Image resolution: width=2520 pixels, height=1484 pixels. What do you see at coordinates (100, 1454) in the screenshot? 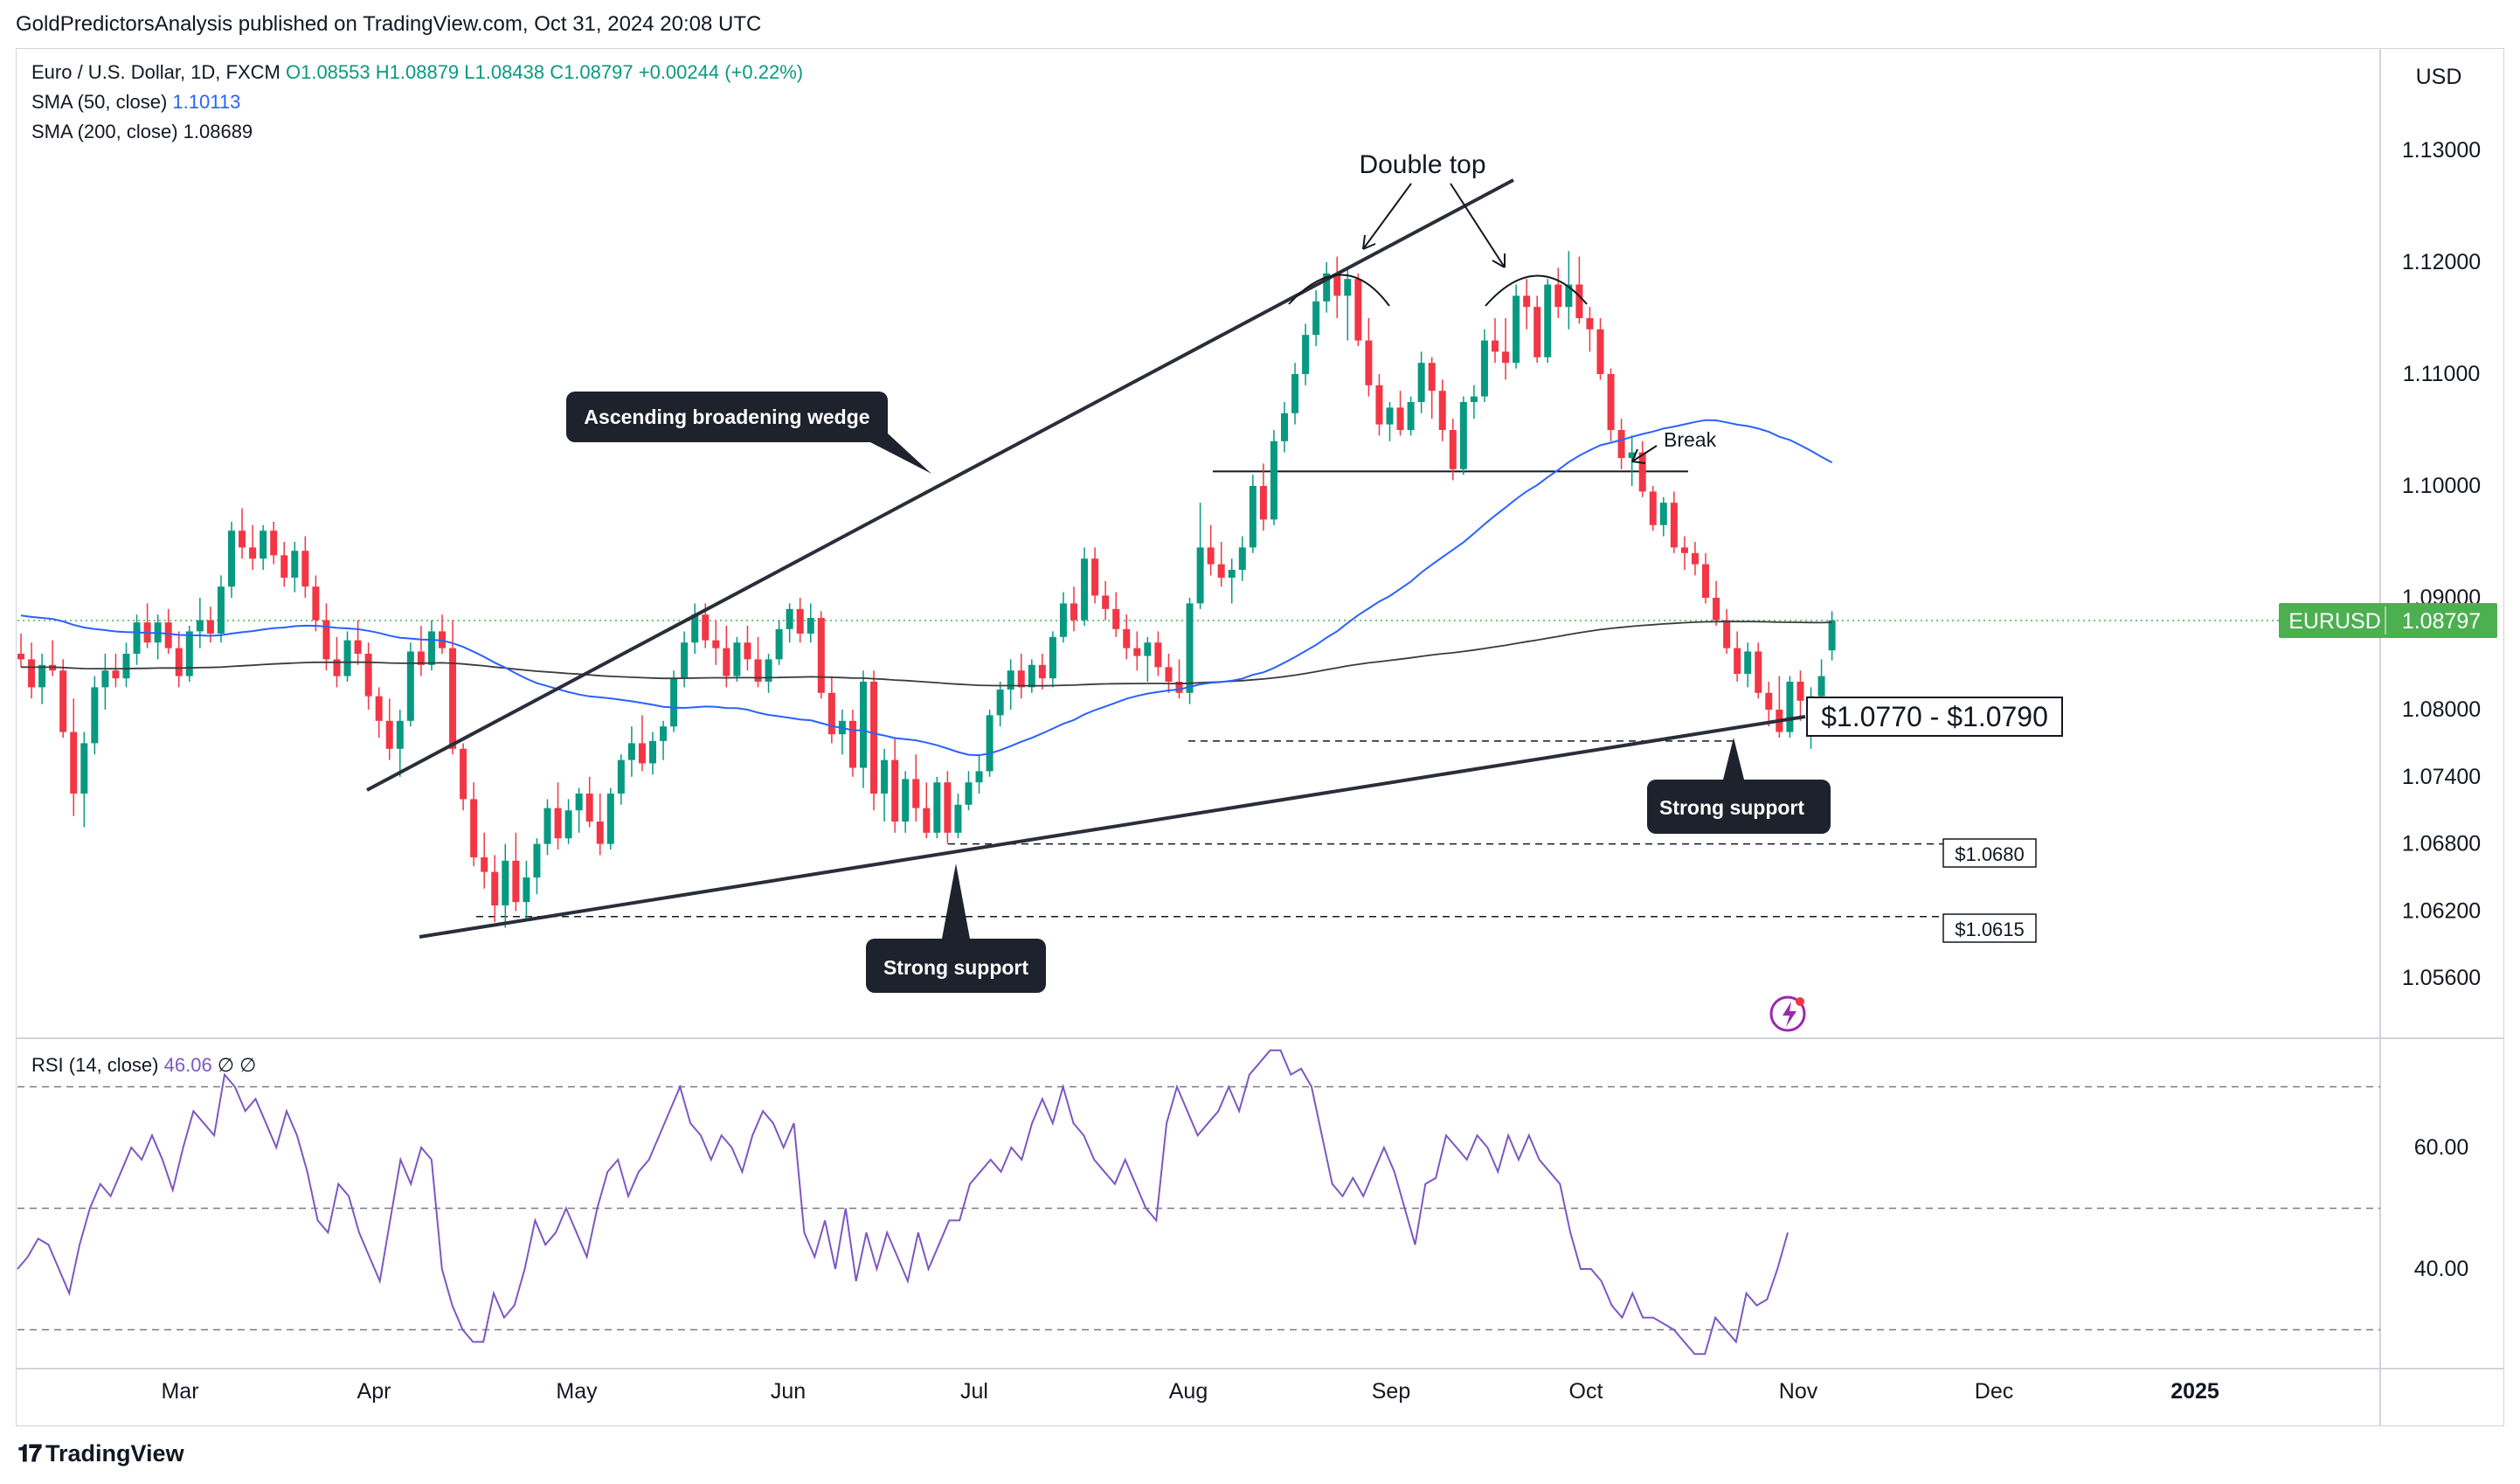
I see `tradingview-logo: 𝟏𝟕 TradingView` at bounding box center [100, 1454].